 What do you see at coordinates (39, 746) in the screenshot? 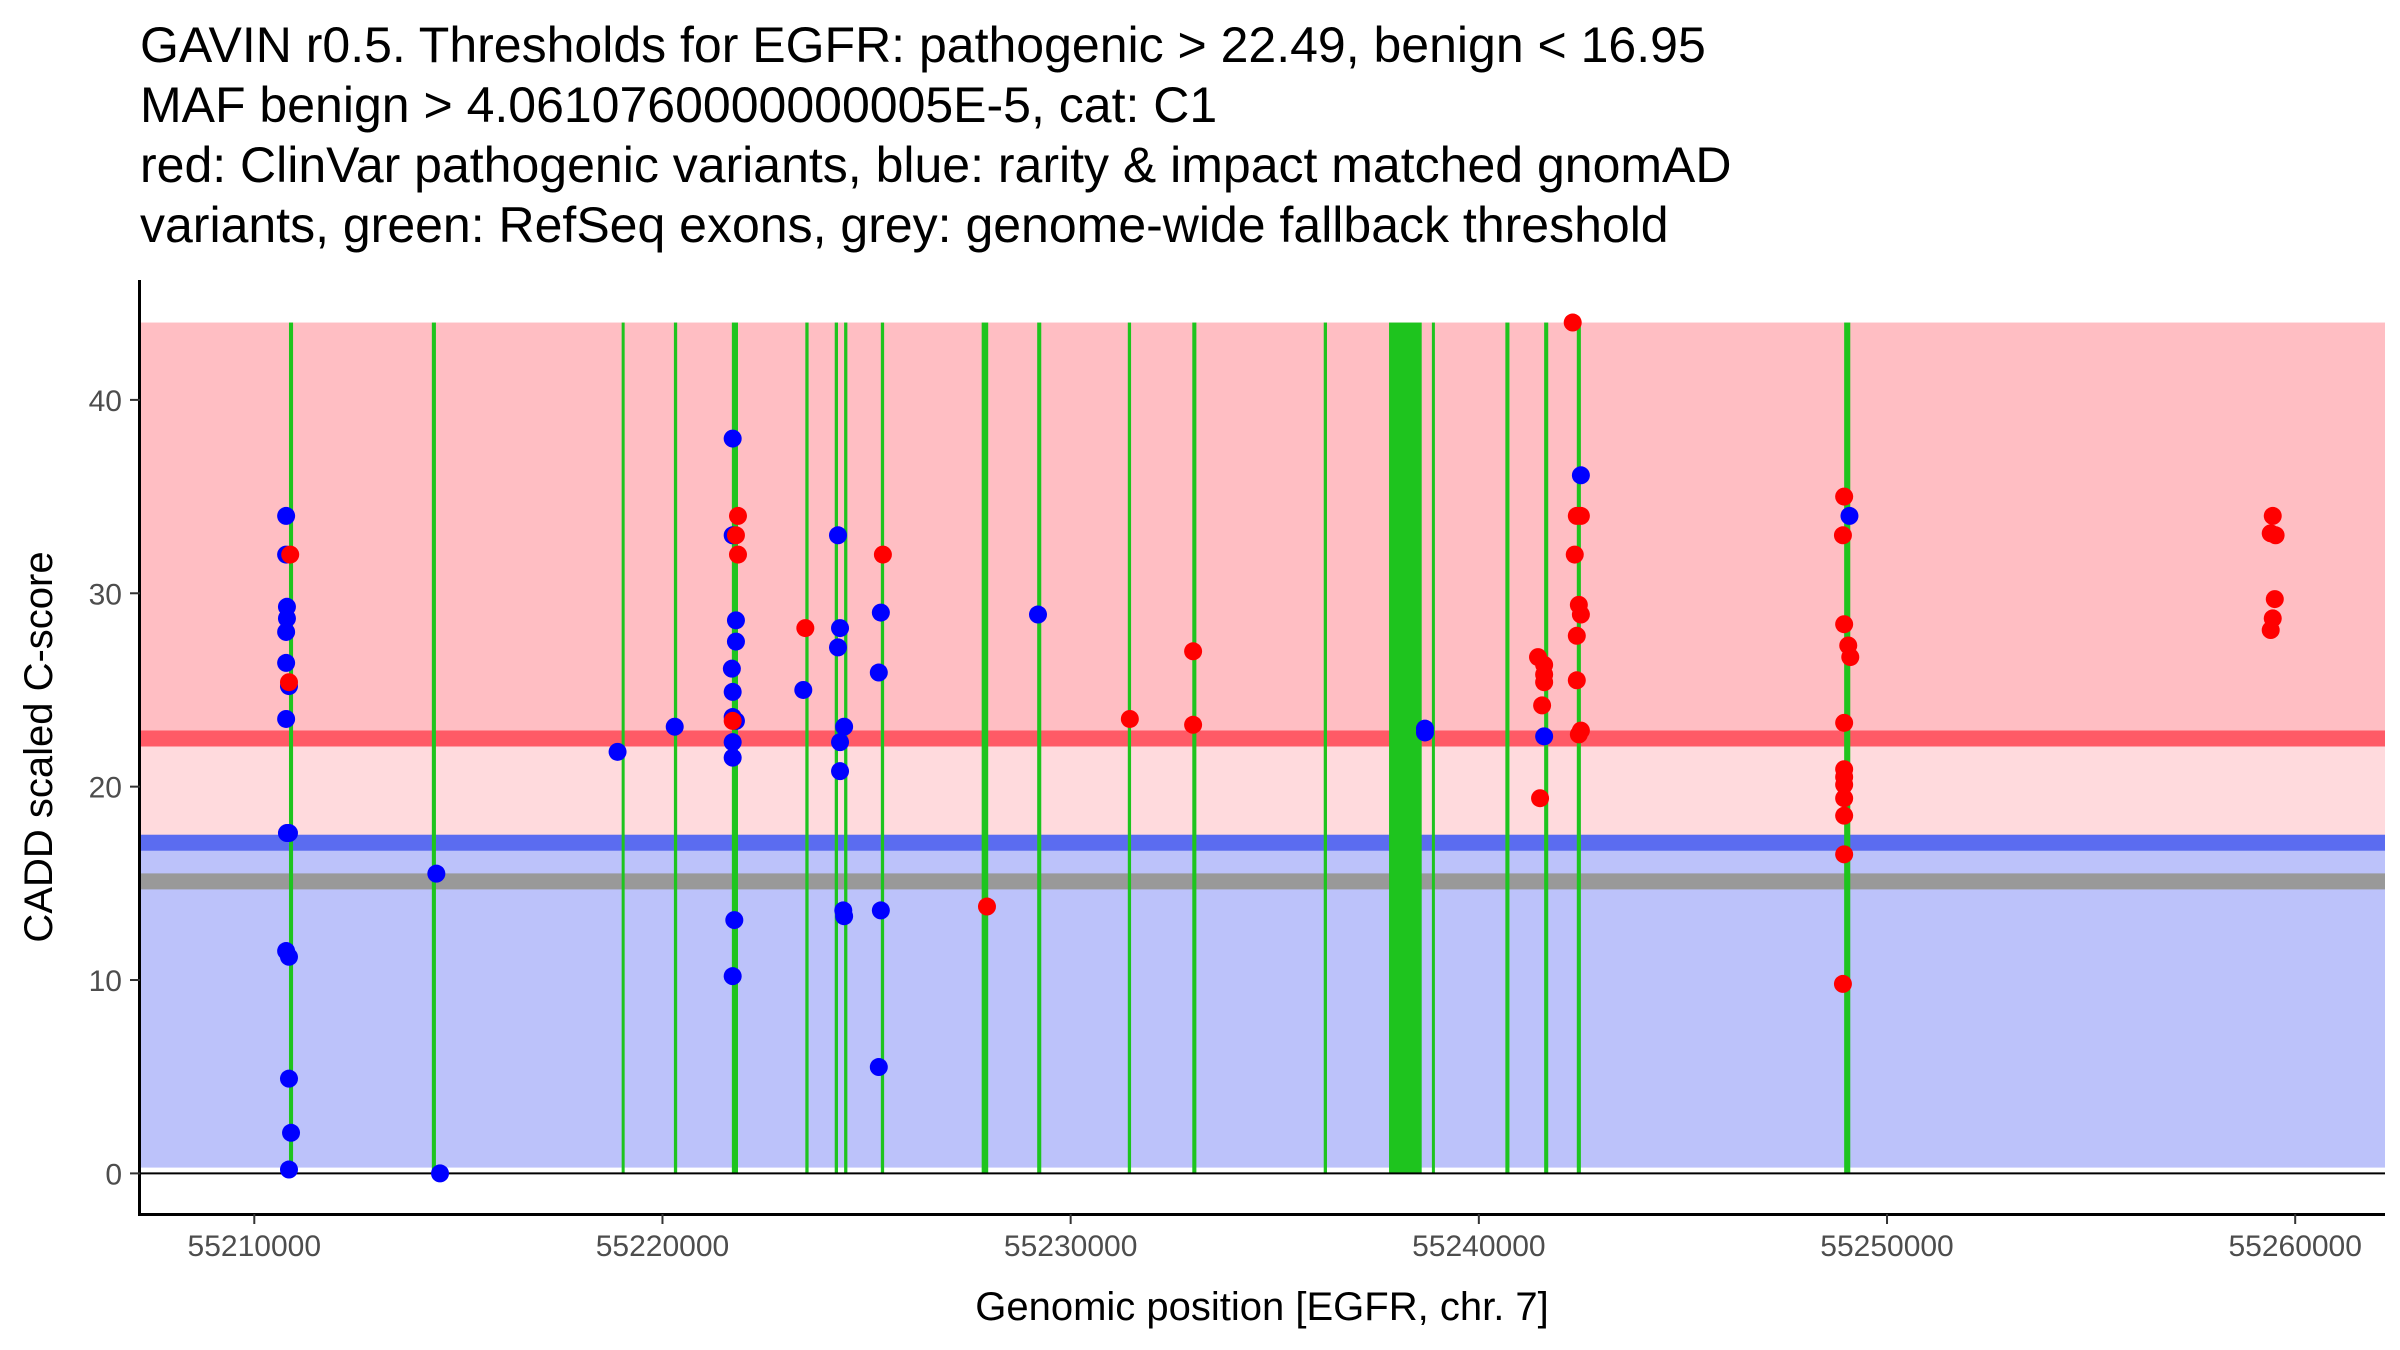
I see `y-axis-title: CADD scaled C-score` at bounding box center [39, 746].